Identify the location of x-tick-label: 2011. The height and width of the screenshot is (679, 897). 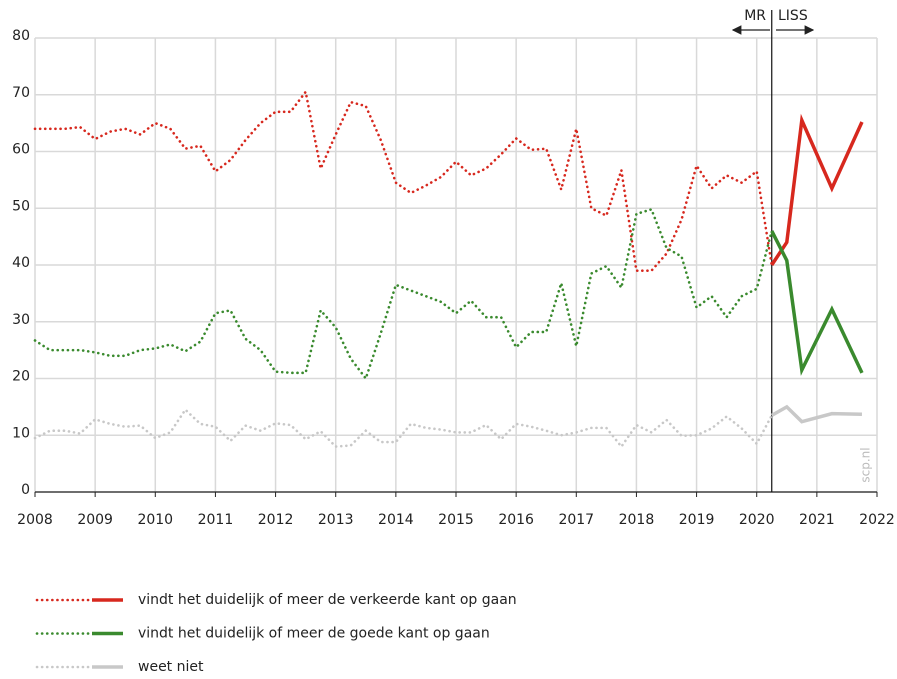
(216, 520).